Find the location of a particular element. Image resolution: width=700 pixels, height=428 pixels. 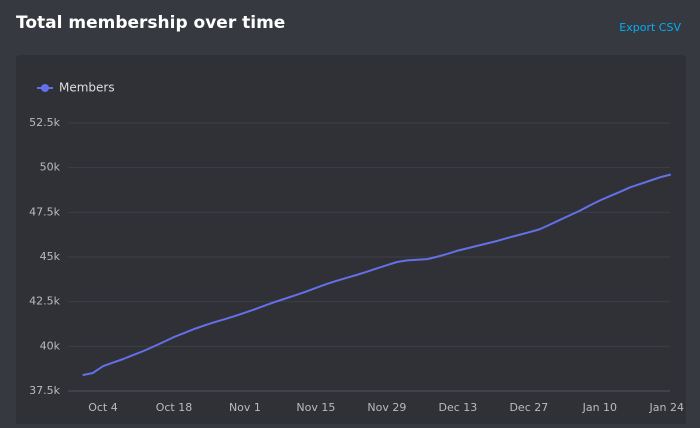

export-csv-link: Export CSV is located at coordinates (650, 27).